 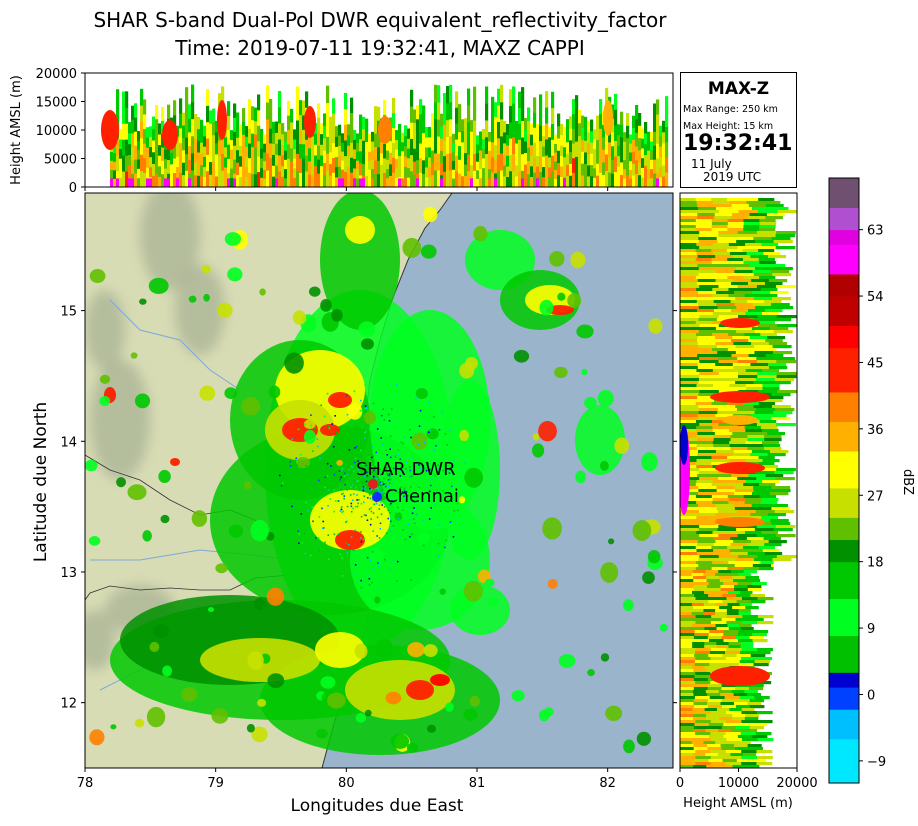 I want to click on low-core, so click(x=168, y=182).